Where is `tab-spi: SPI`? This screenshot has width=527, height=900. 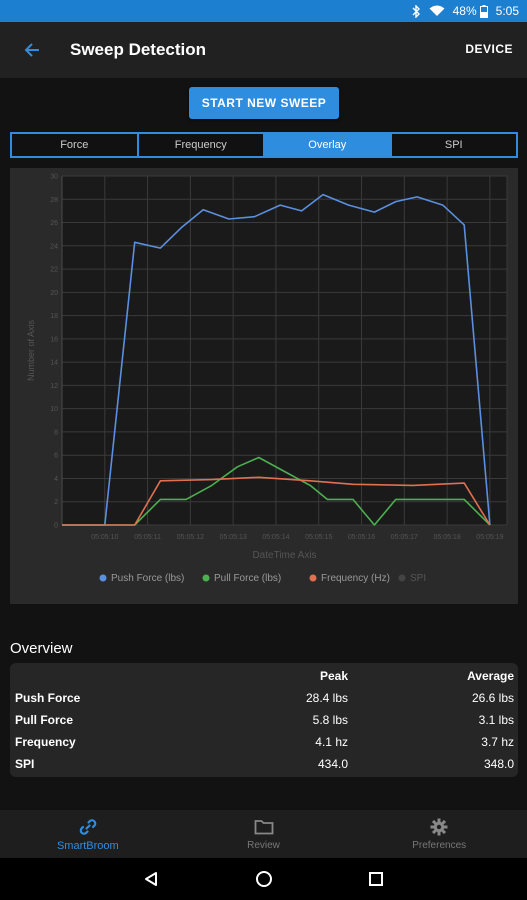
tab-spi: SPI is located at coordinates (453, 145).